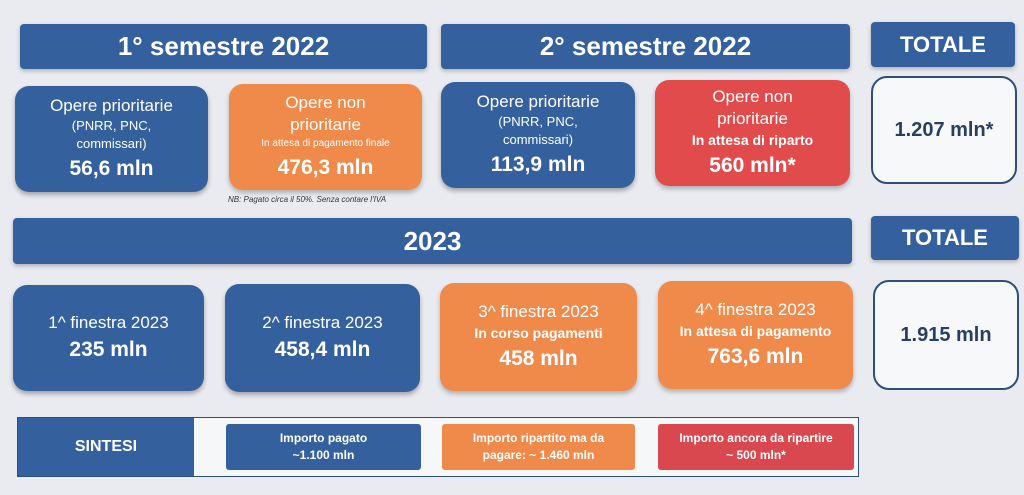 The width and height of the screenshot is (1024, 495). I want to click on sintesi-importo-pagato: Importo pagato ~1.100 mln, so click(323, 447).